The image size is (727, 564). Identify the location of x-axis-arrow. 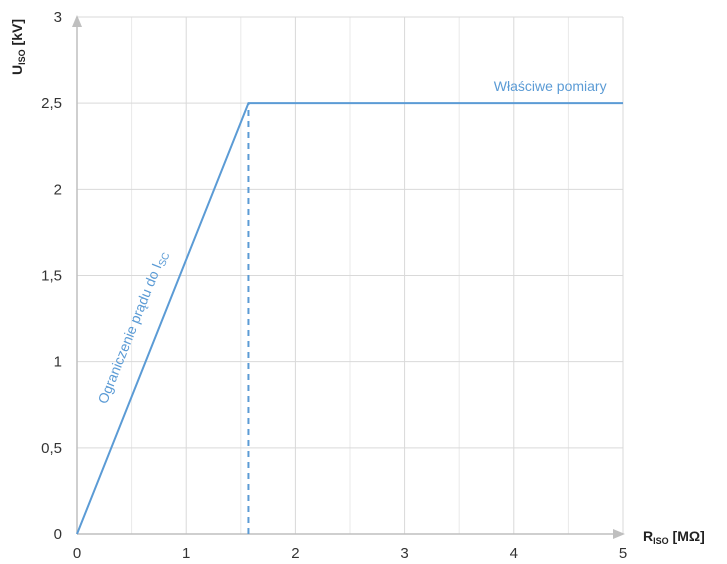
(619, 534).